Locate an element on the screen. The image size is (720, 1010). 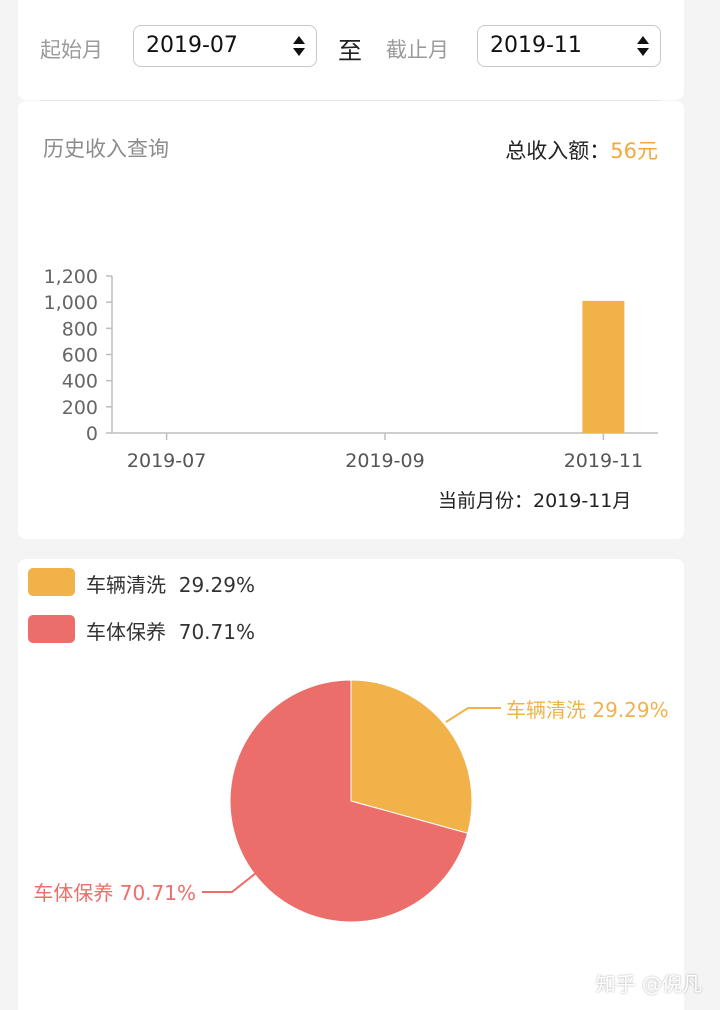
pie-label-line-wash is located at coordinates (473, 715).